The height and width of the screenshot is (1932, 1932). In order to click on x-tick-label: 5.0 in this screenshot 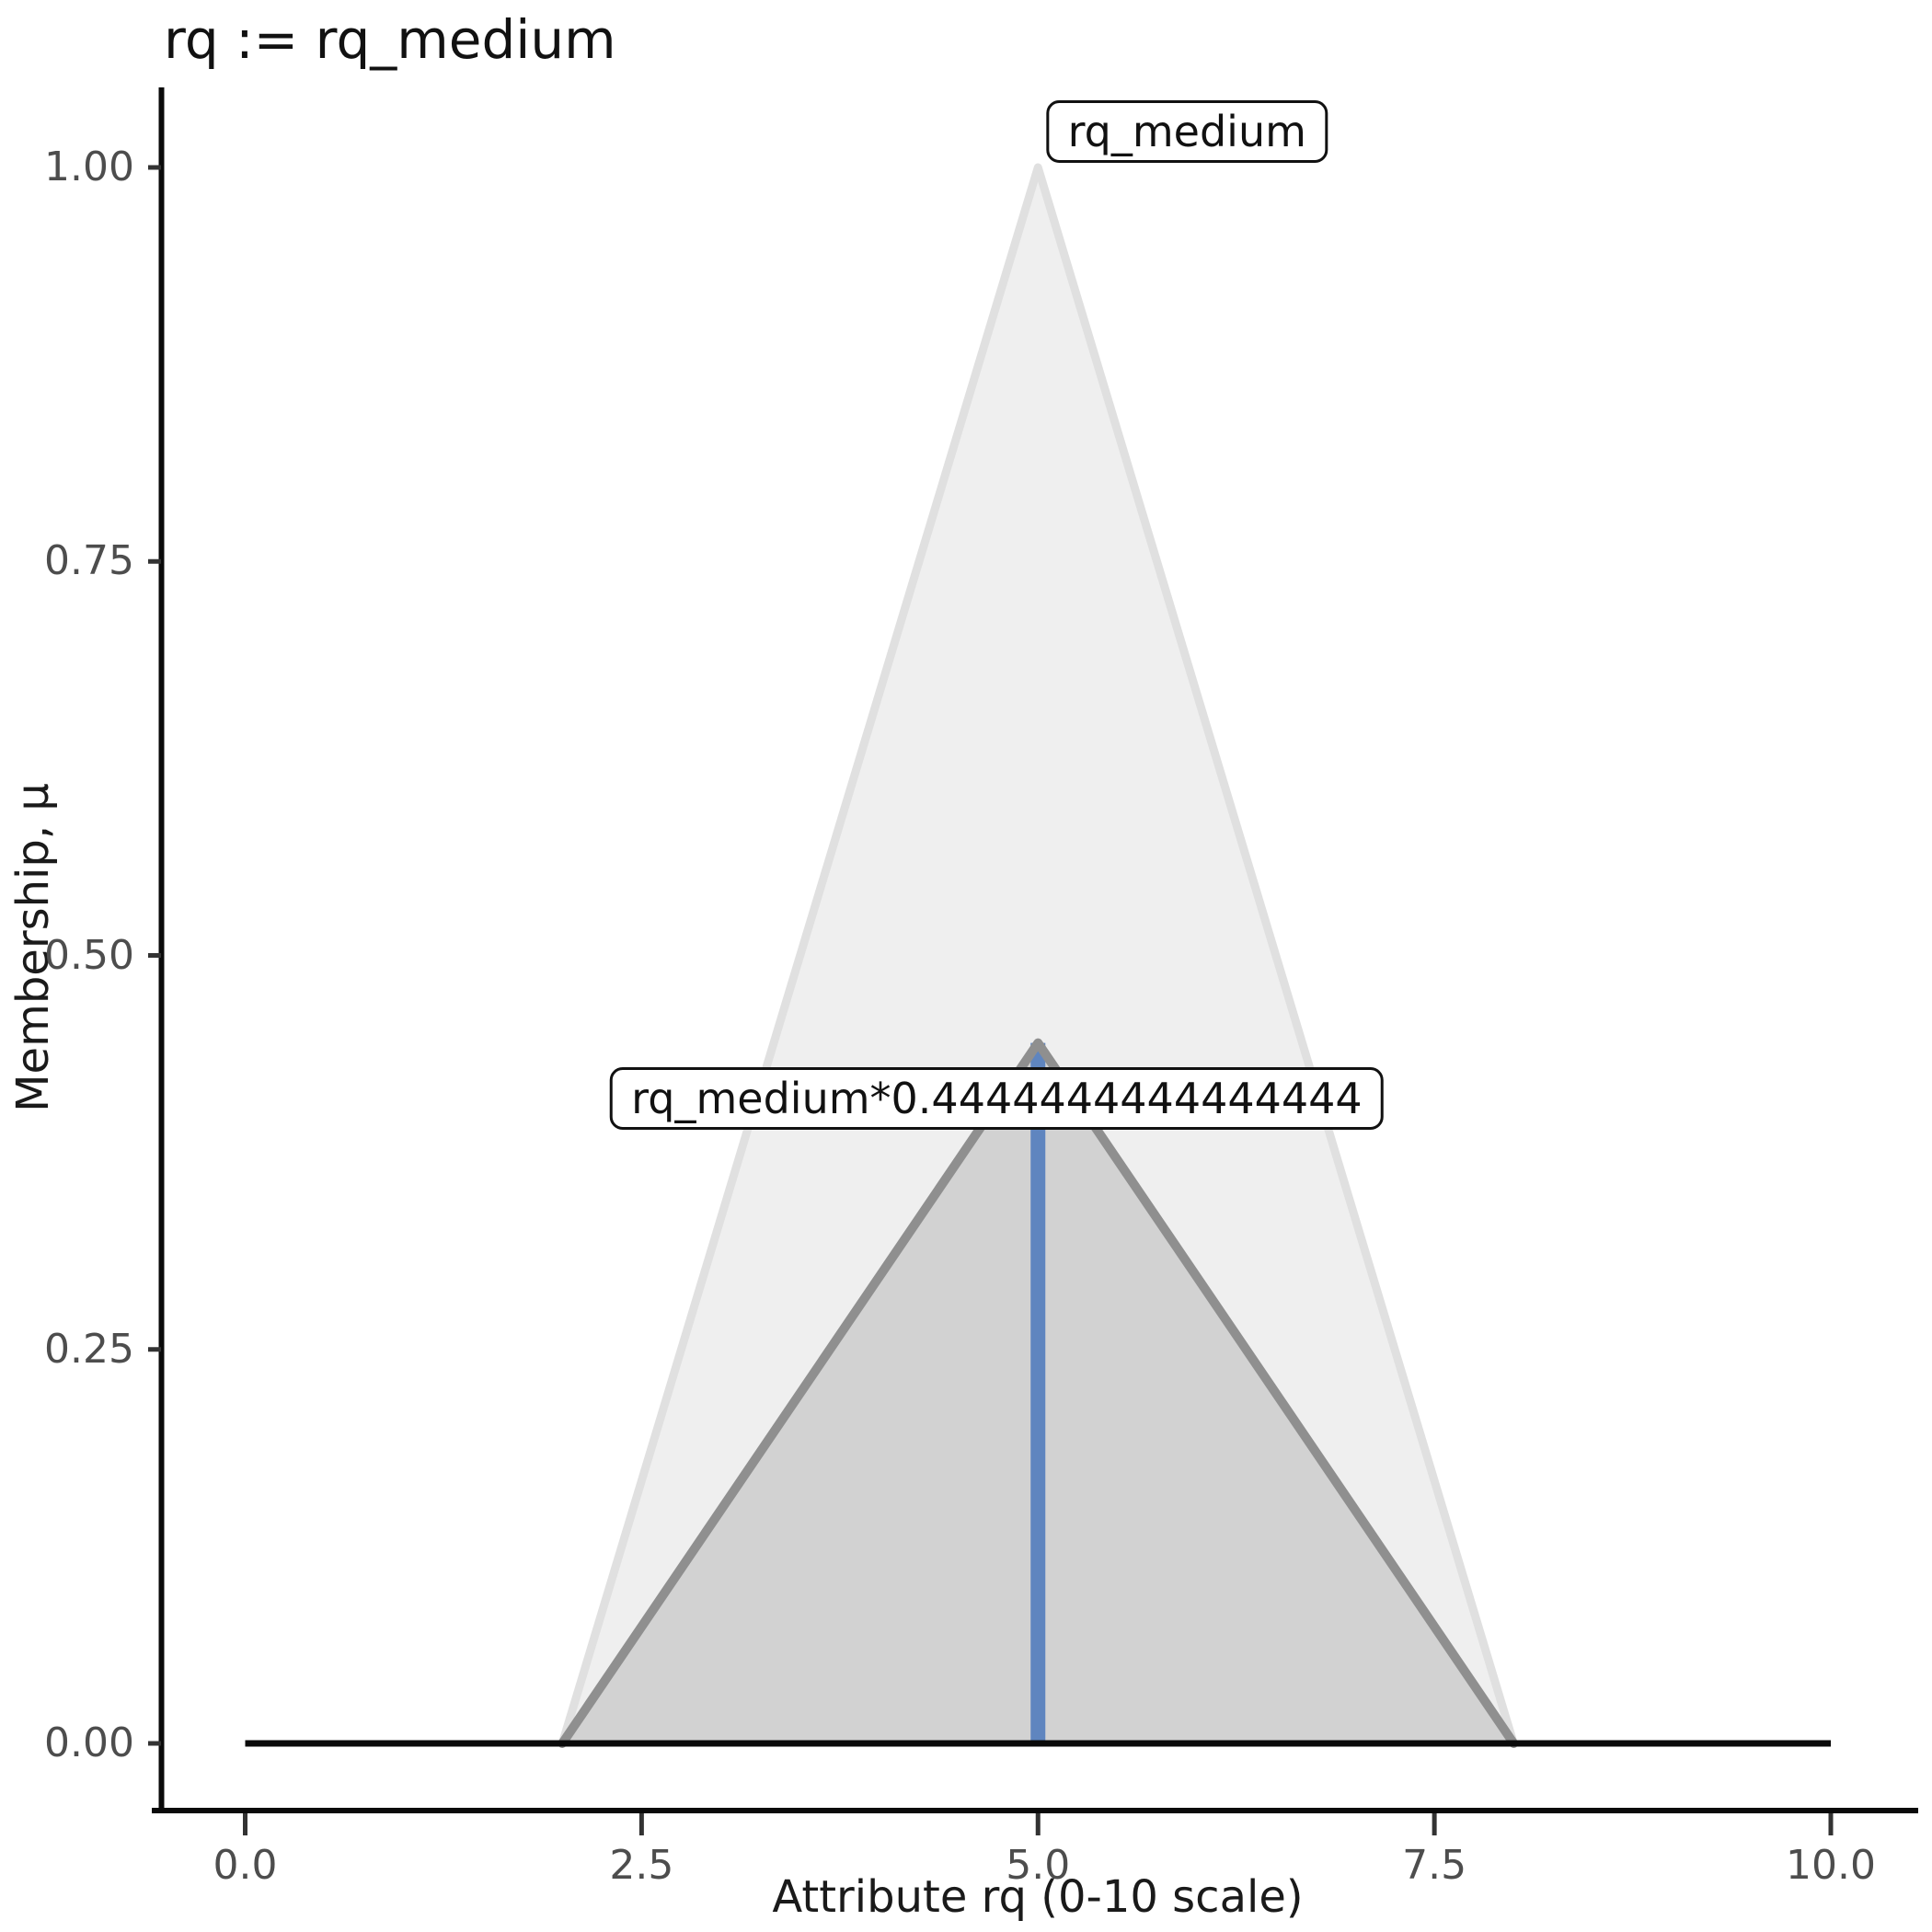, I will do `click(1038, 1865)`.